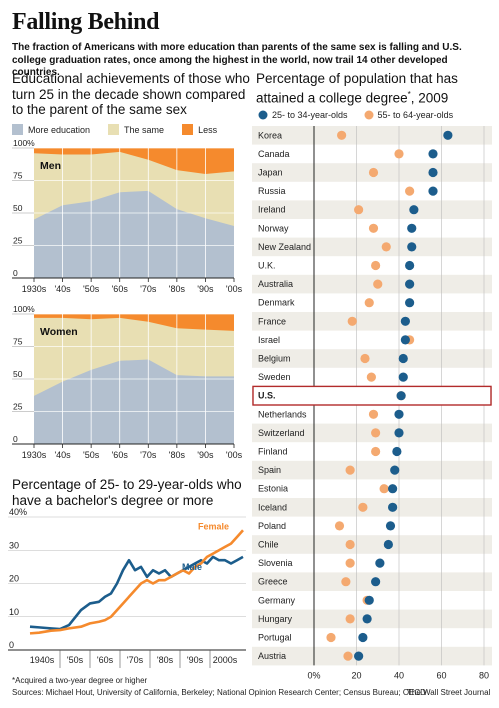 This screenshot has height=708, width=499. What do you see at coordinates (114, 129) in the screenshot?
I see `area-legend: More education The same Less` at bounding box center [114, 129].